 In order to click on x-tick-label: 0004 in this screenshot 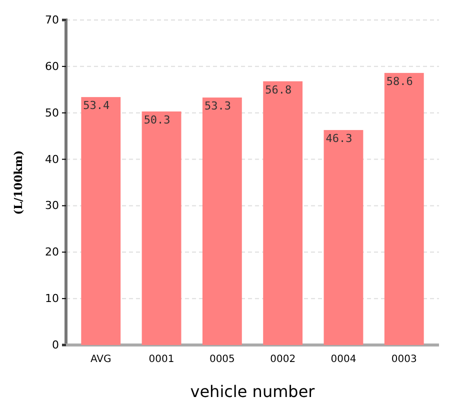, I will do `click(343, 360)`.